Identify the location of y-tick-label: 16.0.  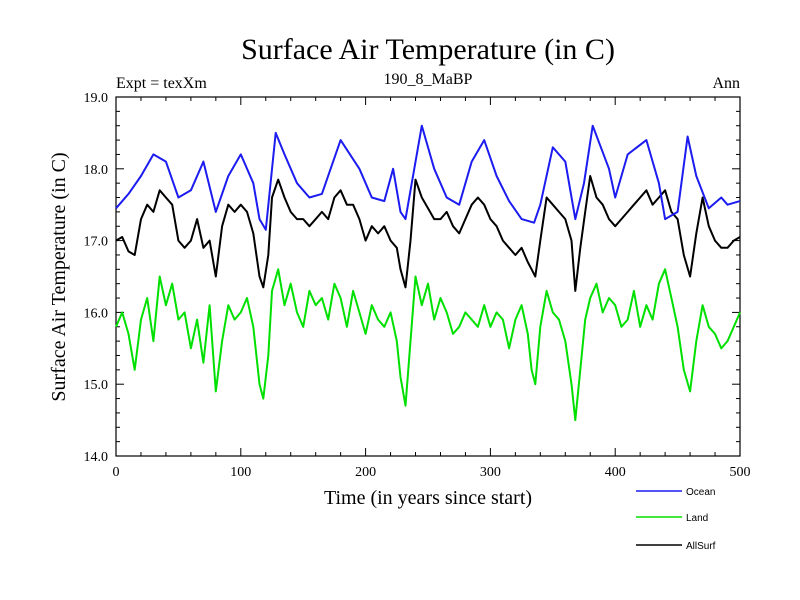
(96, 313).